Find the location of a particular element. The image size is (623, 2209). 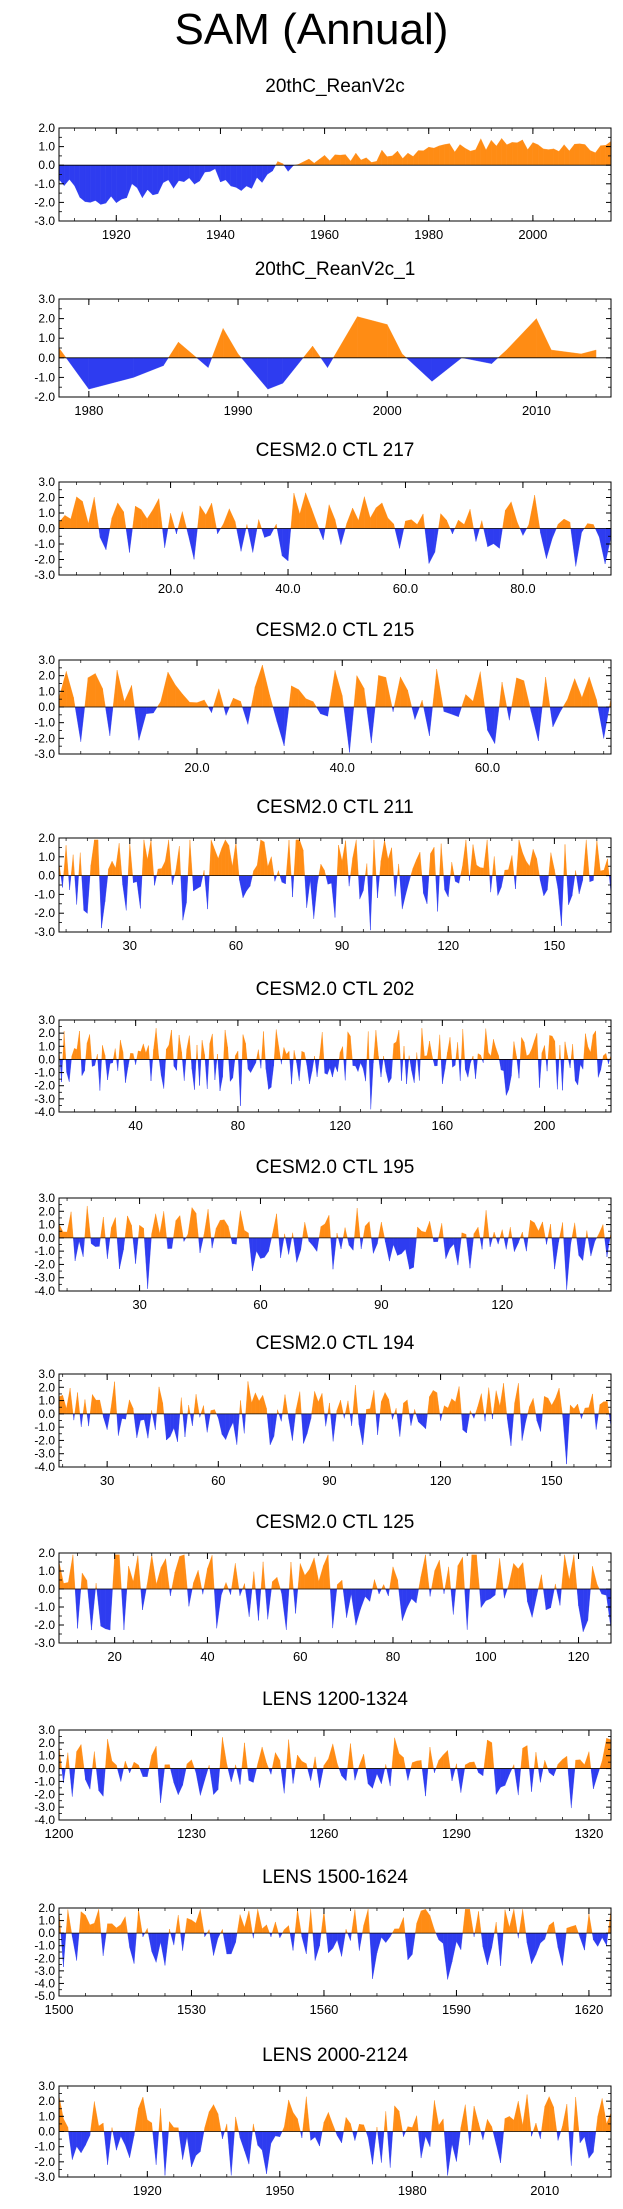

x-tick-label: 1590 is located at coordinates (456, 2009).